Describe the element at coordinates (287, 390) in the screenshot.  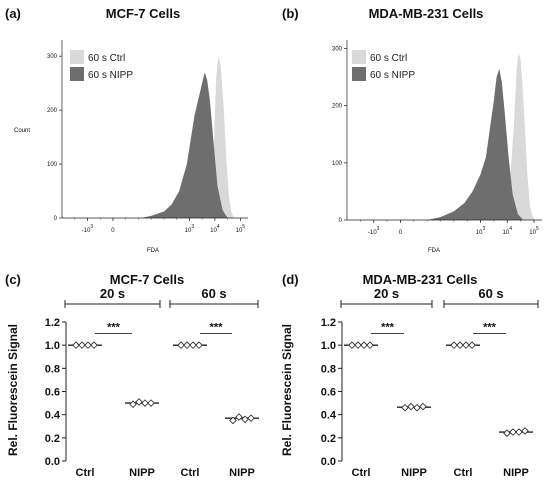
I see `panel-d-ylabel: Rel. Fluorescein Signal` at that location.